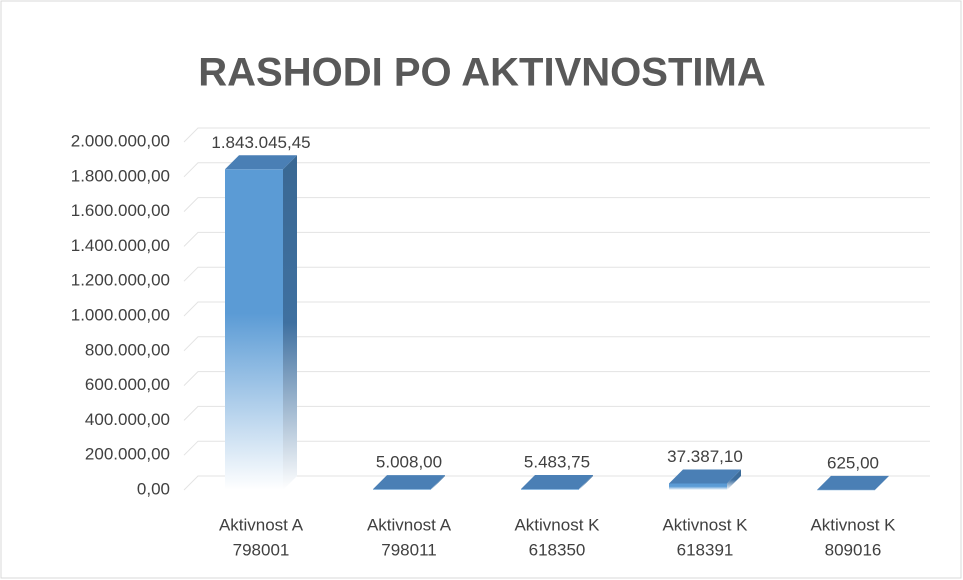 This screenshot has height=580, width=963. What do you see at coordinates (853, 462) in the screenshot?
I see `value-label: 625,00` at bounding box center [853, 462].